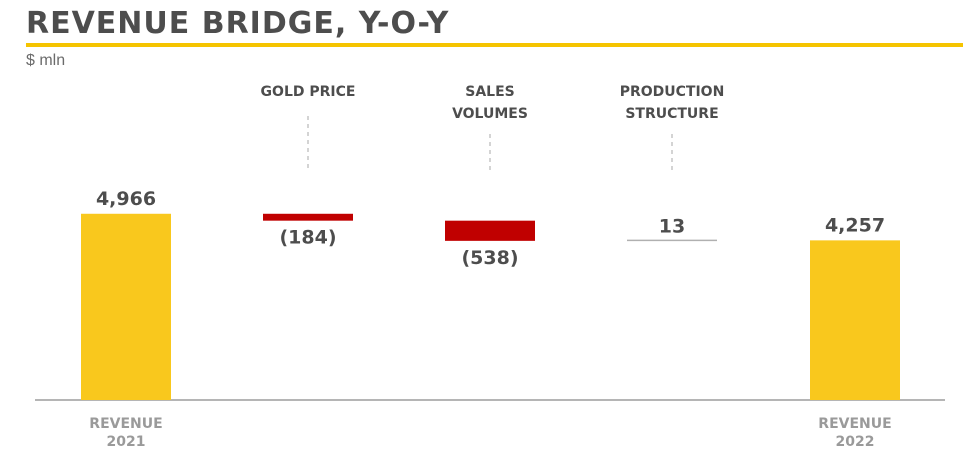 The image size is (975, 468). Describe the element at coordinates (490, 92) in the screenshot. I see `category-label: SALES` at that location.